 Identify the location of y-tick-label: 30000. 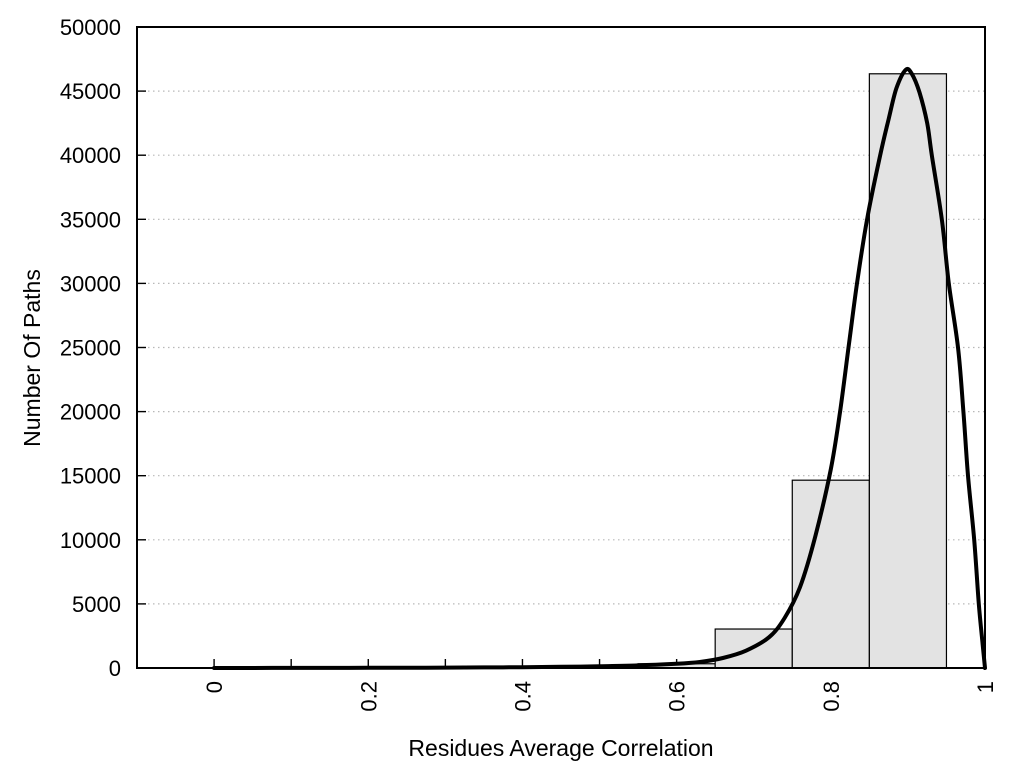
(90, 283).